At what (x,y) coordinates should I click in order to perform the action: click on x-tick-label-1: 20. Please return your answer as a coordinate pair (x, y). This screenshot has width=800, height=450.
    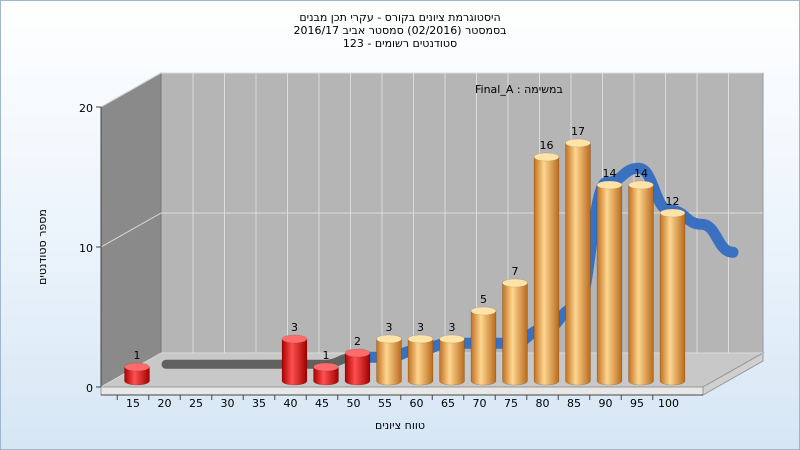
    Looking at the image, I should click on (165, 403).